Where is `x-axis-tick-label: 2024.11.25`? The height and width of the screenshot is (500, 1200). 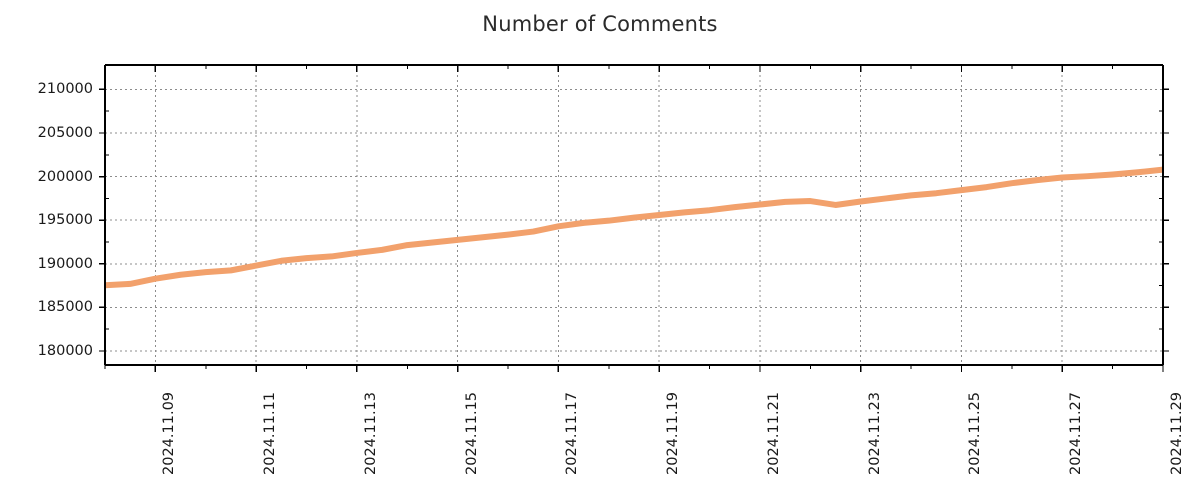 x-axis-tick-label: 2024.11.25 is located at coordinates (975, 433).